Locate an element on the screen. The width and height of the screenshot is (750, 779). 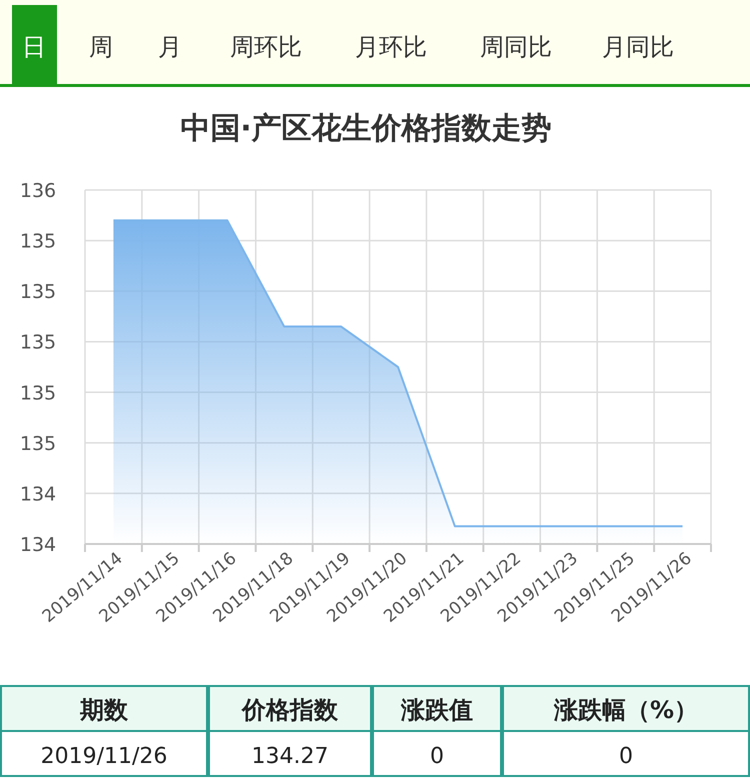
text: 2019/11/26 is located at coordinates (104, 756).